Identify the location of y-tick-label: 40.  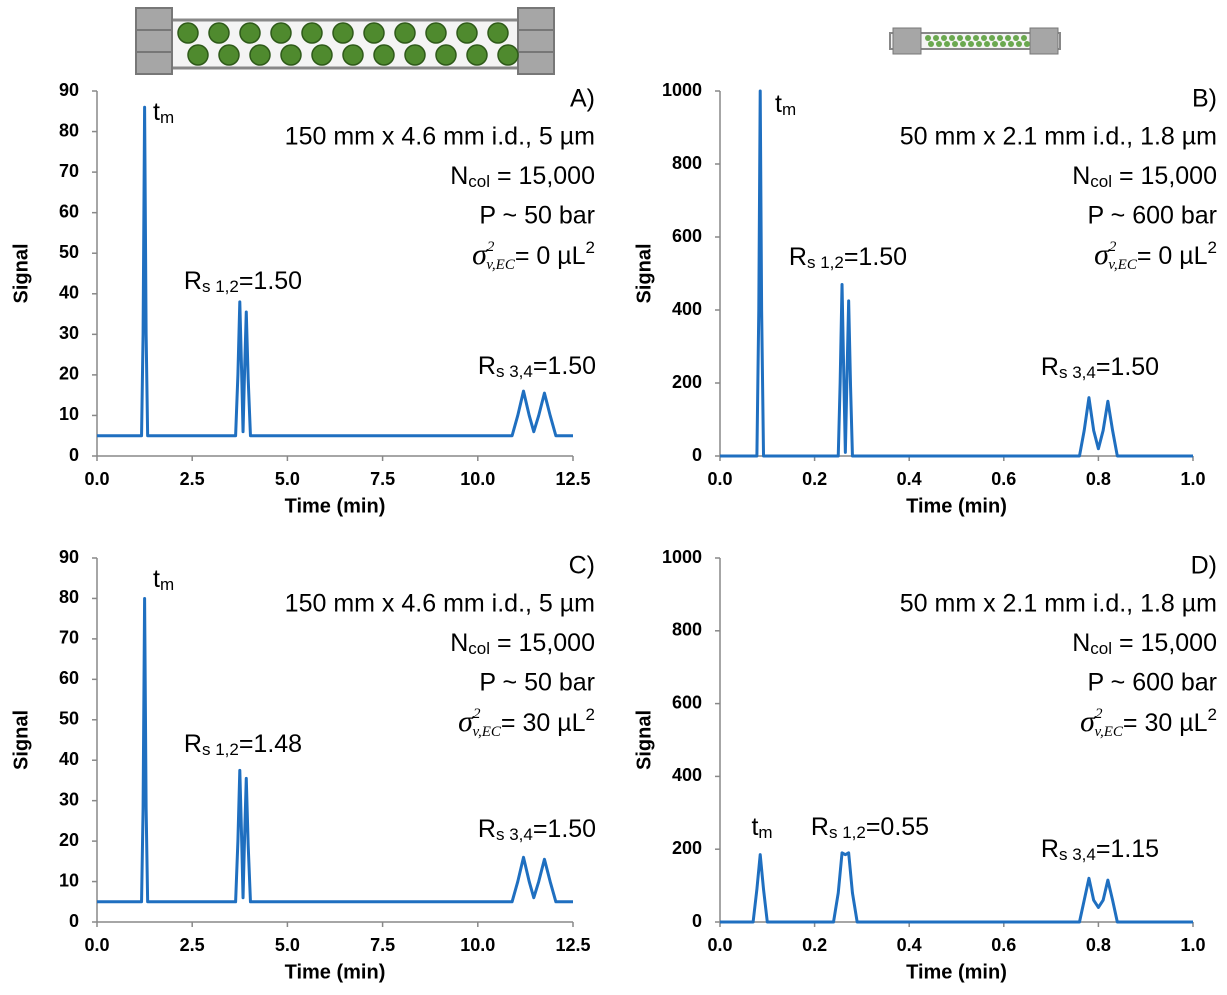
(69, 293).